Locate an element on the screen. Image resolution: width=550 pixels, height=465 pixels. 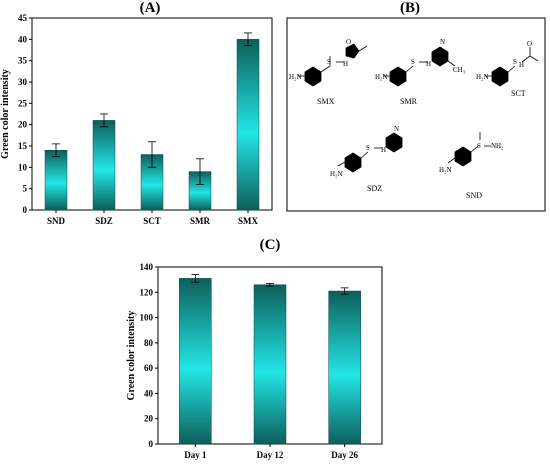
sct-nitrogen-label: H is located at coordinates (521, 65).